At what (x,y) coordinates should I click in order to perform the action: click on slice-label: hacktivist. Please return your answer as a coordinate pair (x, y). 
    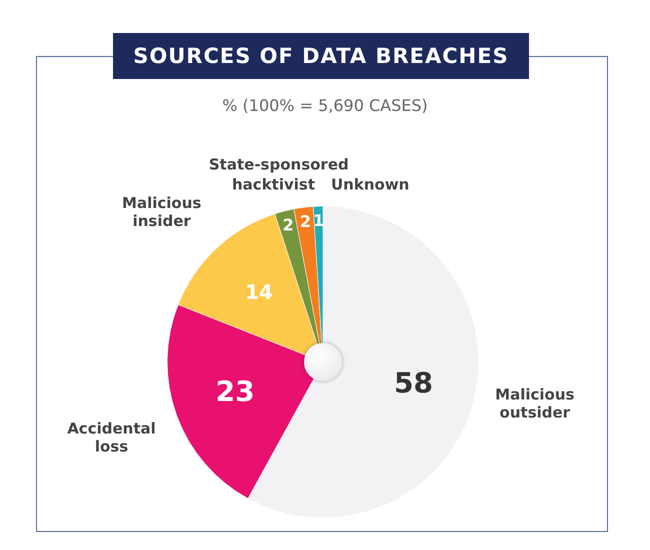
    Looking at the image, I should click on (273, 185).